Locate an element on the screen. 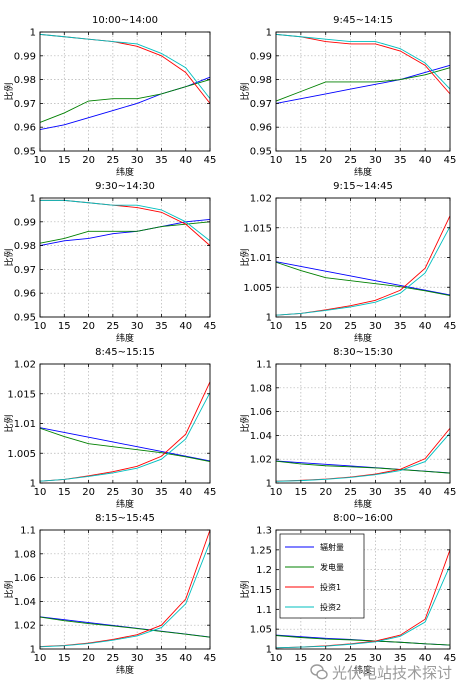 The height and width of the screenshot is (690, 473). legend-label-invest1: 投资1 is located at coordinates (330, 587).